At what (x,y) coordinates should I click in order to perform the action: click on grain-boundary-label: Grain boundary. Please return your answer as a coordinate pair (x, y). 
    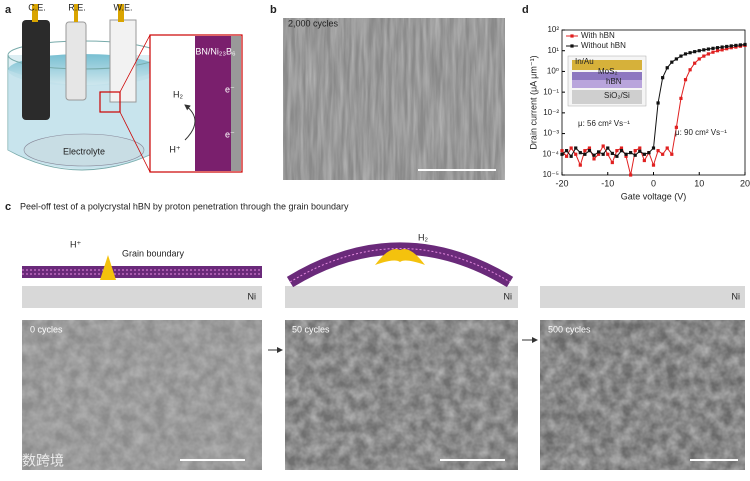
    Looking at the image, I should click on (153, 253).